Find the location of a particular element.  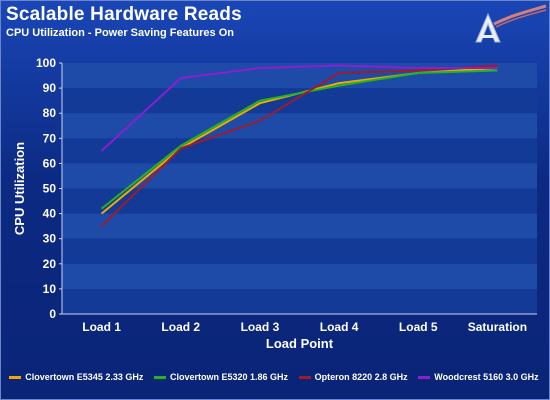

legend-label: Clovertown E5345 2.33 GHz is located at coordinates (84, 377).